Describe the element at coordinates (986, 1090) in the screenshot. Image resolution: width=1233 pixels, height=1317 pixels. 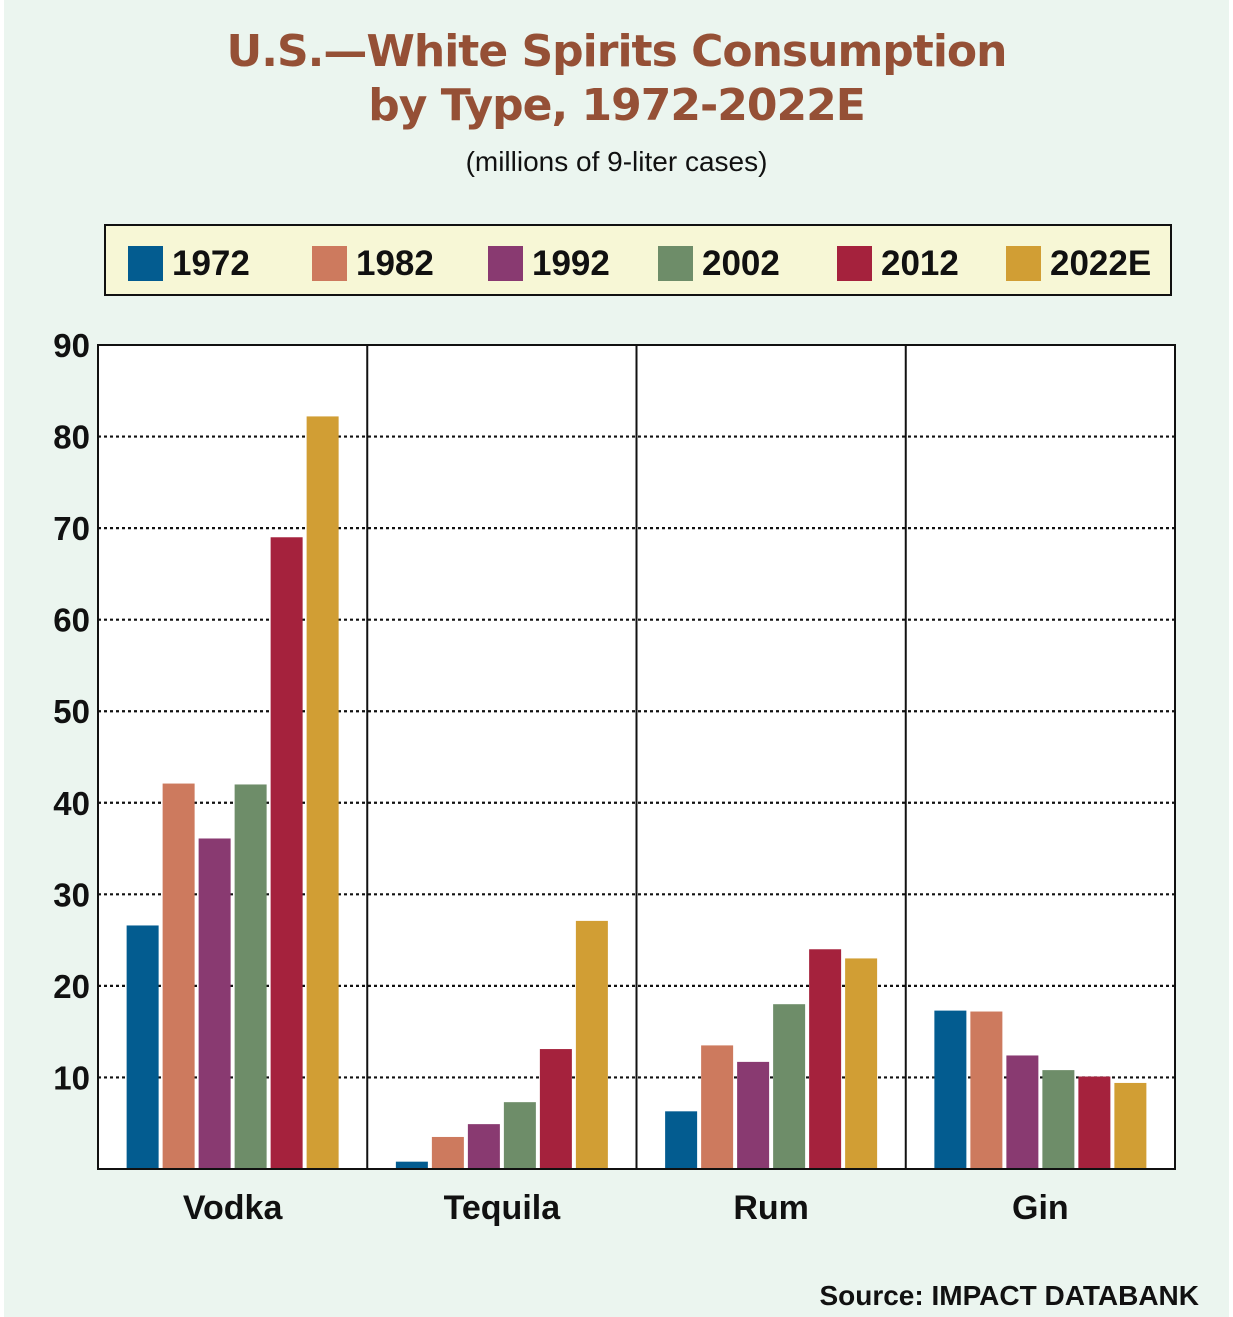
I see `bar-gin-1982` at that location.